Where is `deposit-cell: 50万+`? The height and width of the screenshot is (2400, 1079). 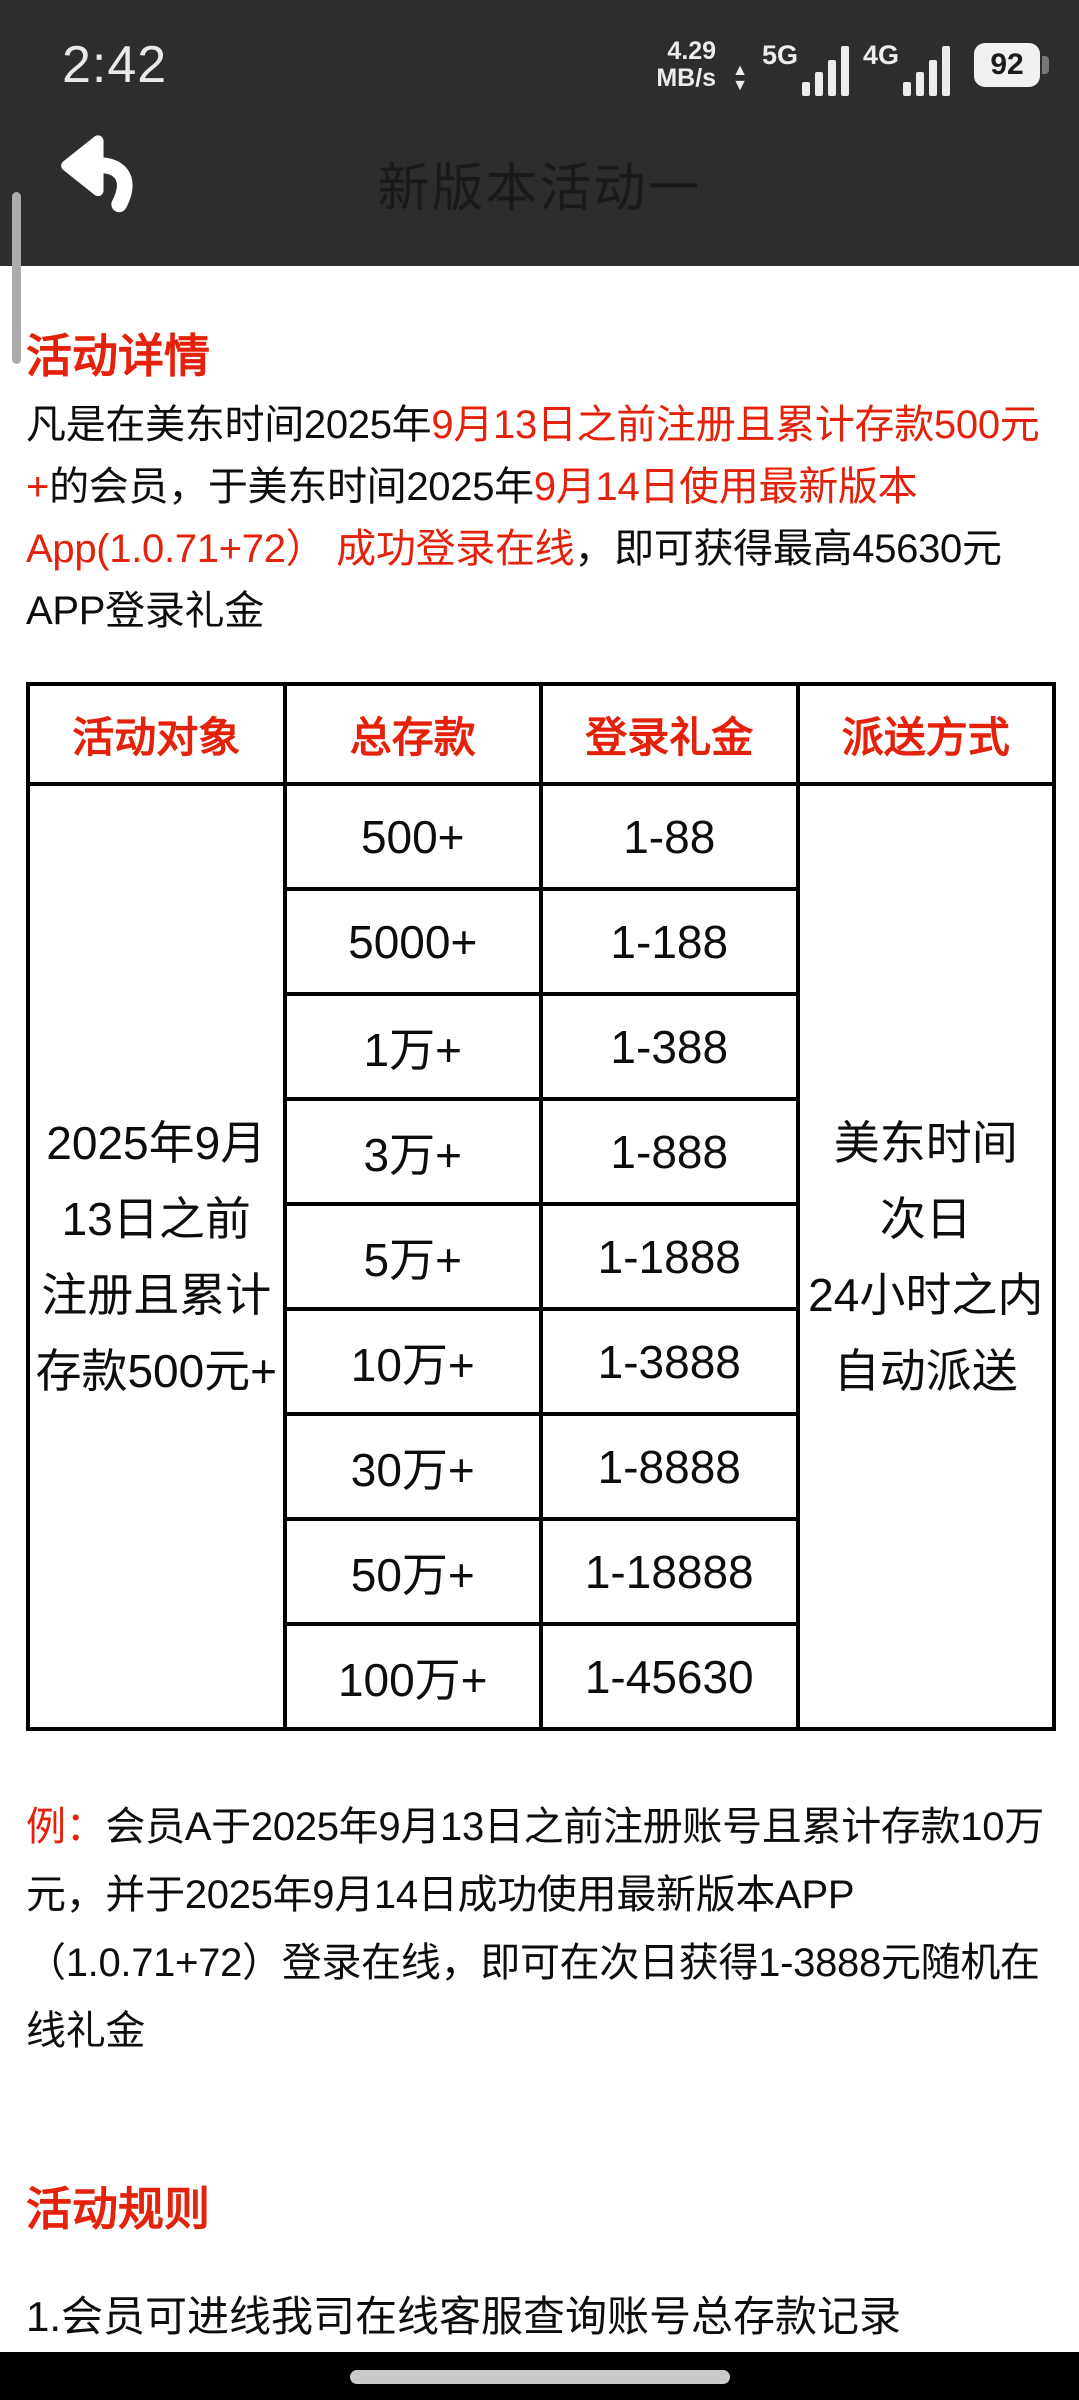
deposit-cell: 50万+ is located at coordinates (412, 1571).